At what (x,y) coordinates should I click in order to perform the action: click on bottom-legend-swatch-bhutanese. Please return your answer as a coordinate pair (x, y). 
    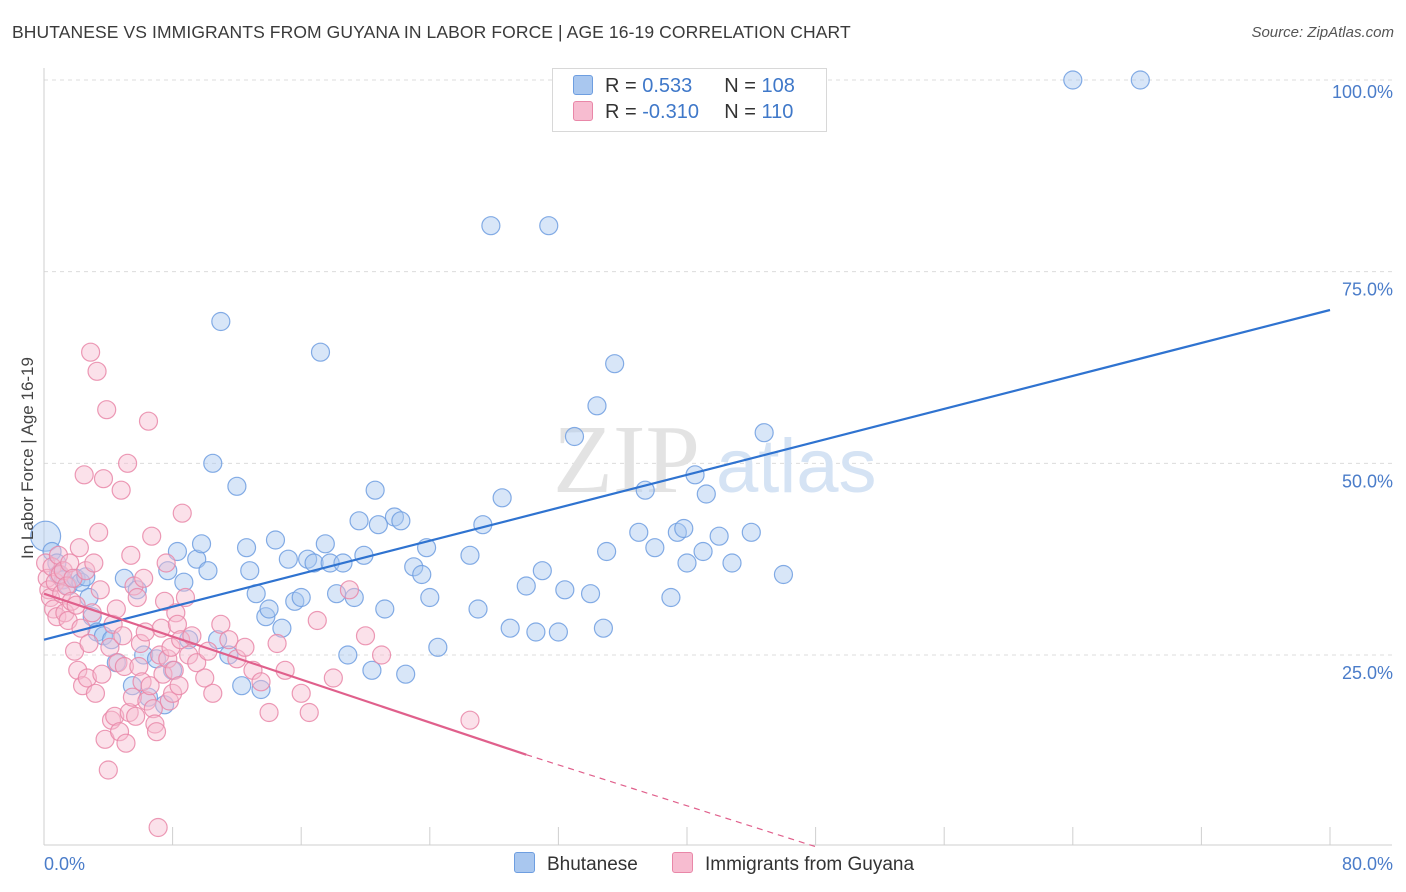
    Looking at the image, I should click on (524, 862).